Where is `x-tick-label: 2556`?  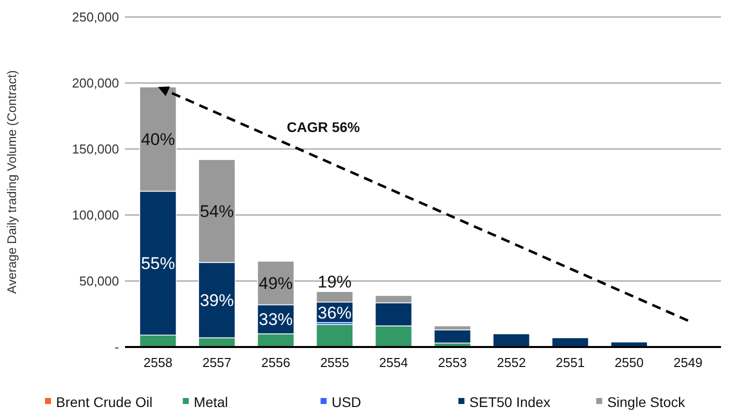 x-tick-label: 2556 is located at coordinates (275, 362).